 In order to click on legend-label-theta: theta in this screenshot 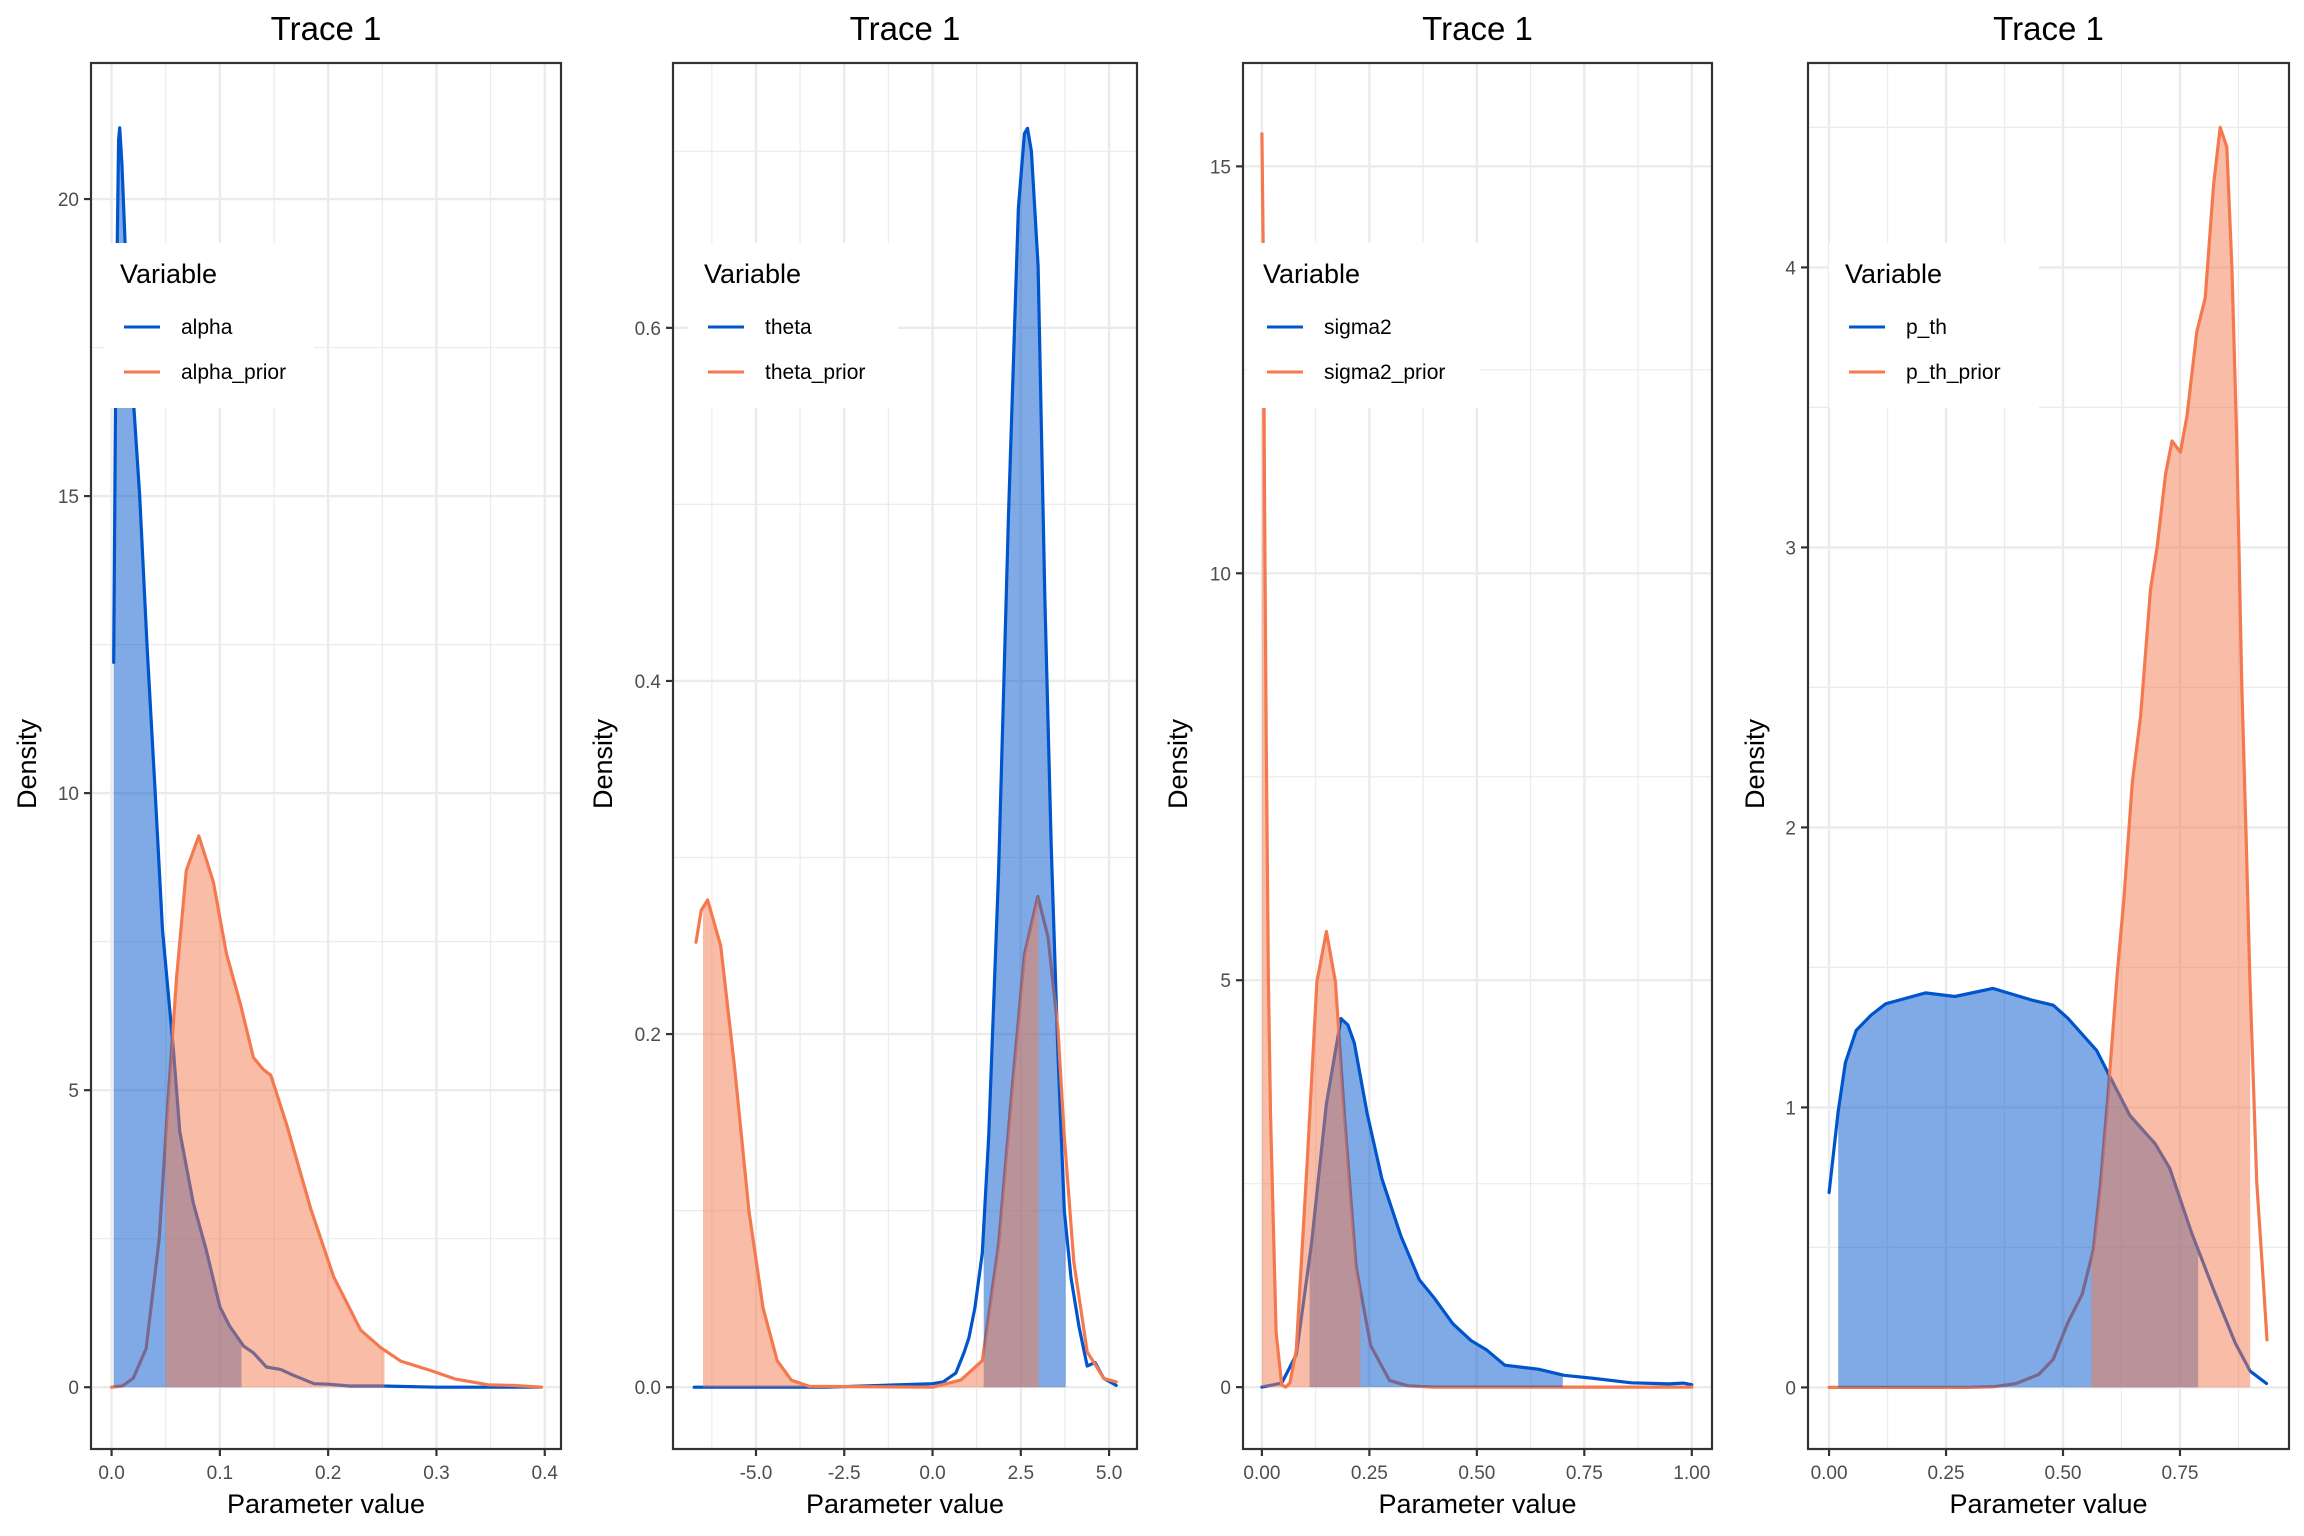, I will do `click(788, 327)`.